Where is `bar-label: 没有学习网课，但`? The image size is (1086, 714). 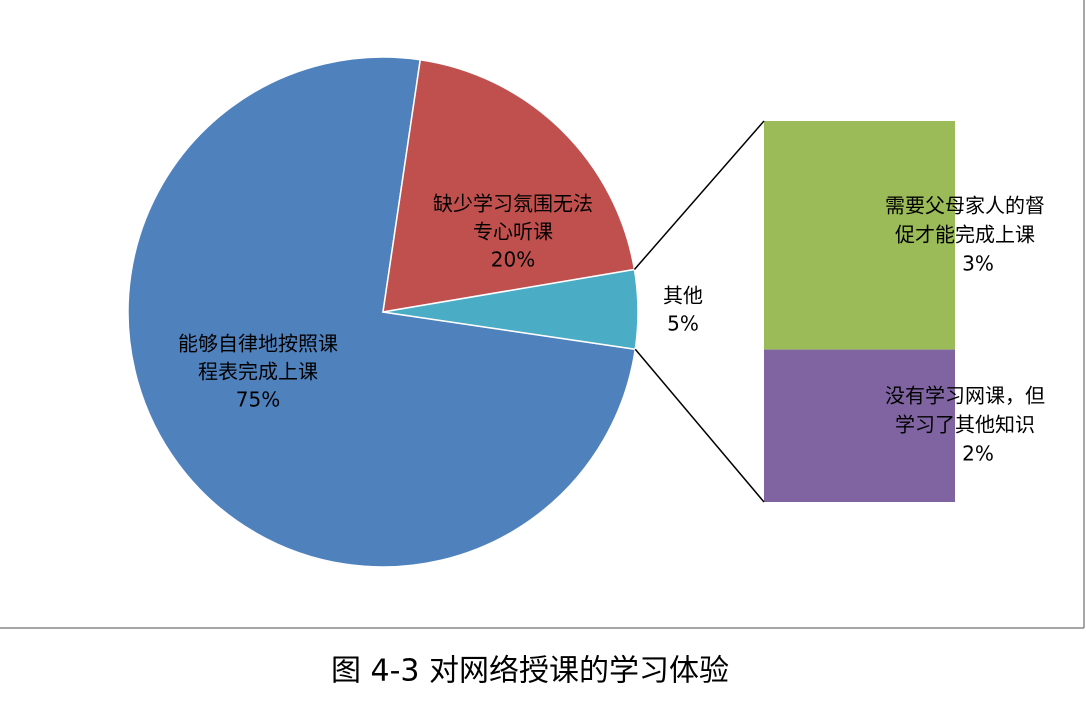 bar-label: 没有学习网课，但 is located at coordinates (965, 396).